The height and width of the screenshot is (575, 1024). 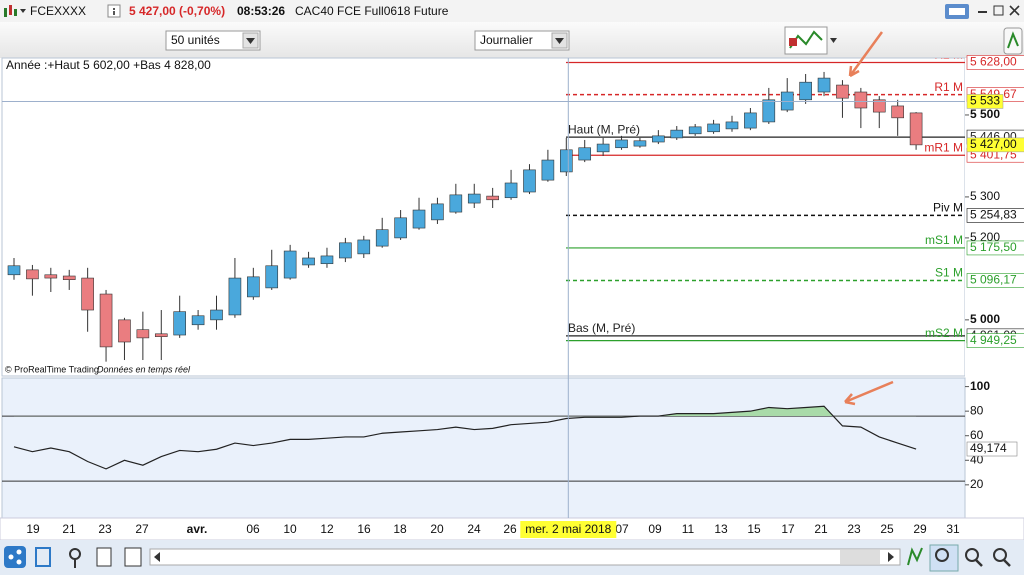 What do you see at coordinates (810, 40) in the screenshot?
I see `indicator-button` at bounding box center [810, 40].